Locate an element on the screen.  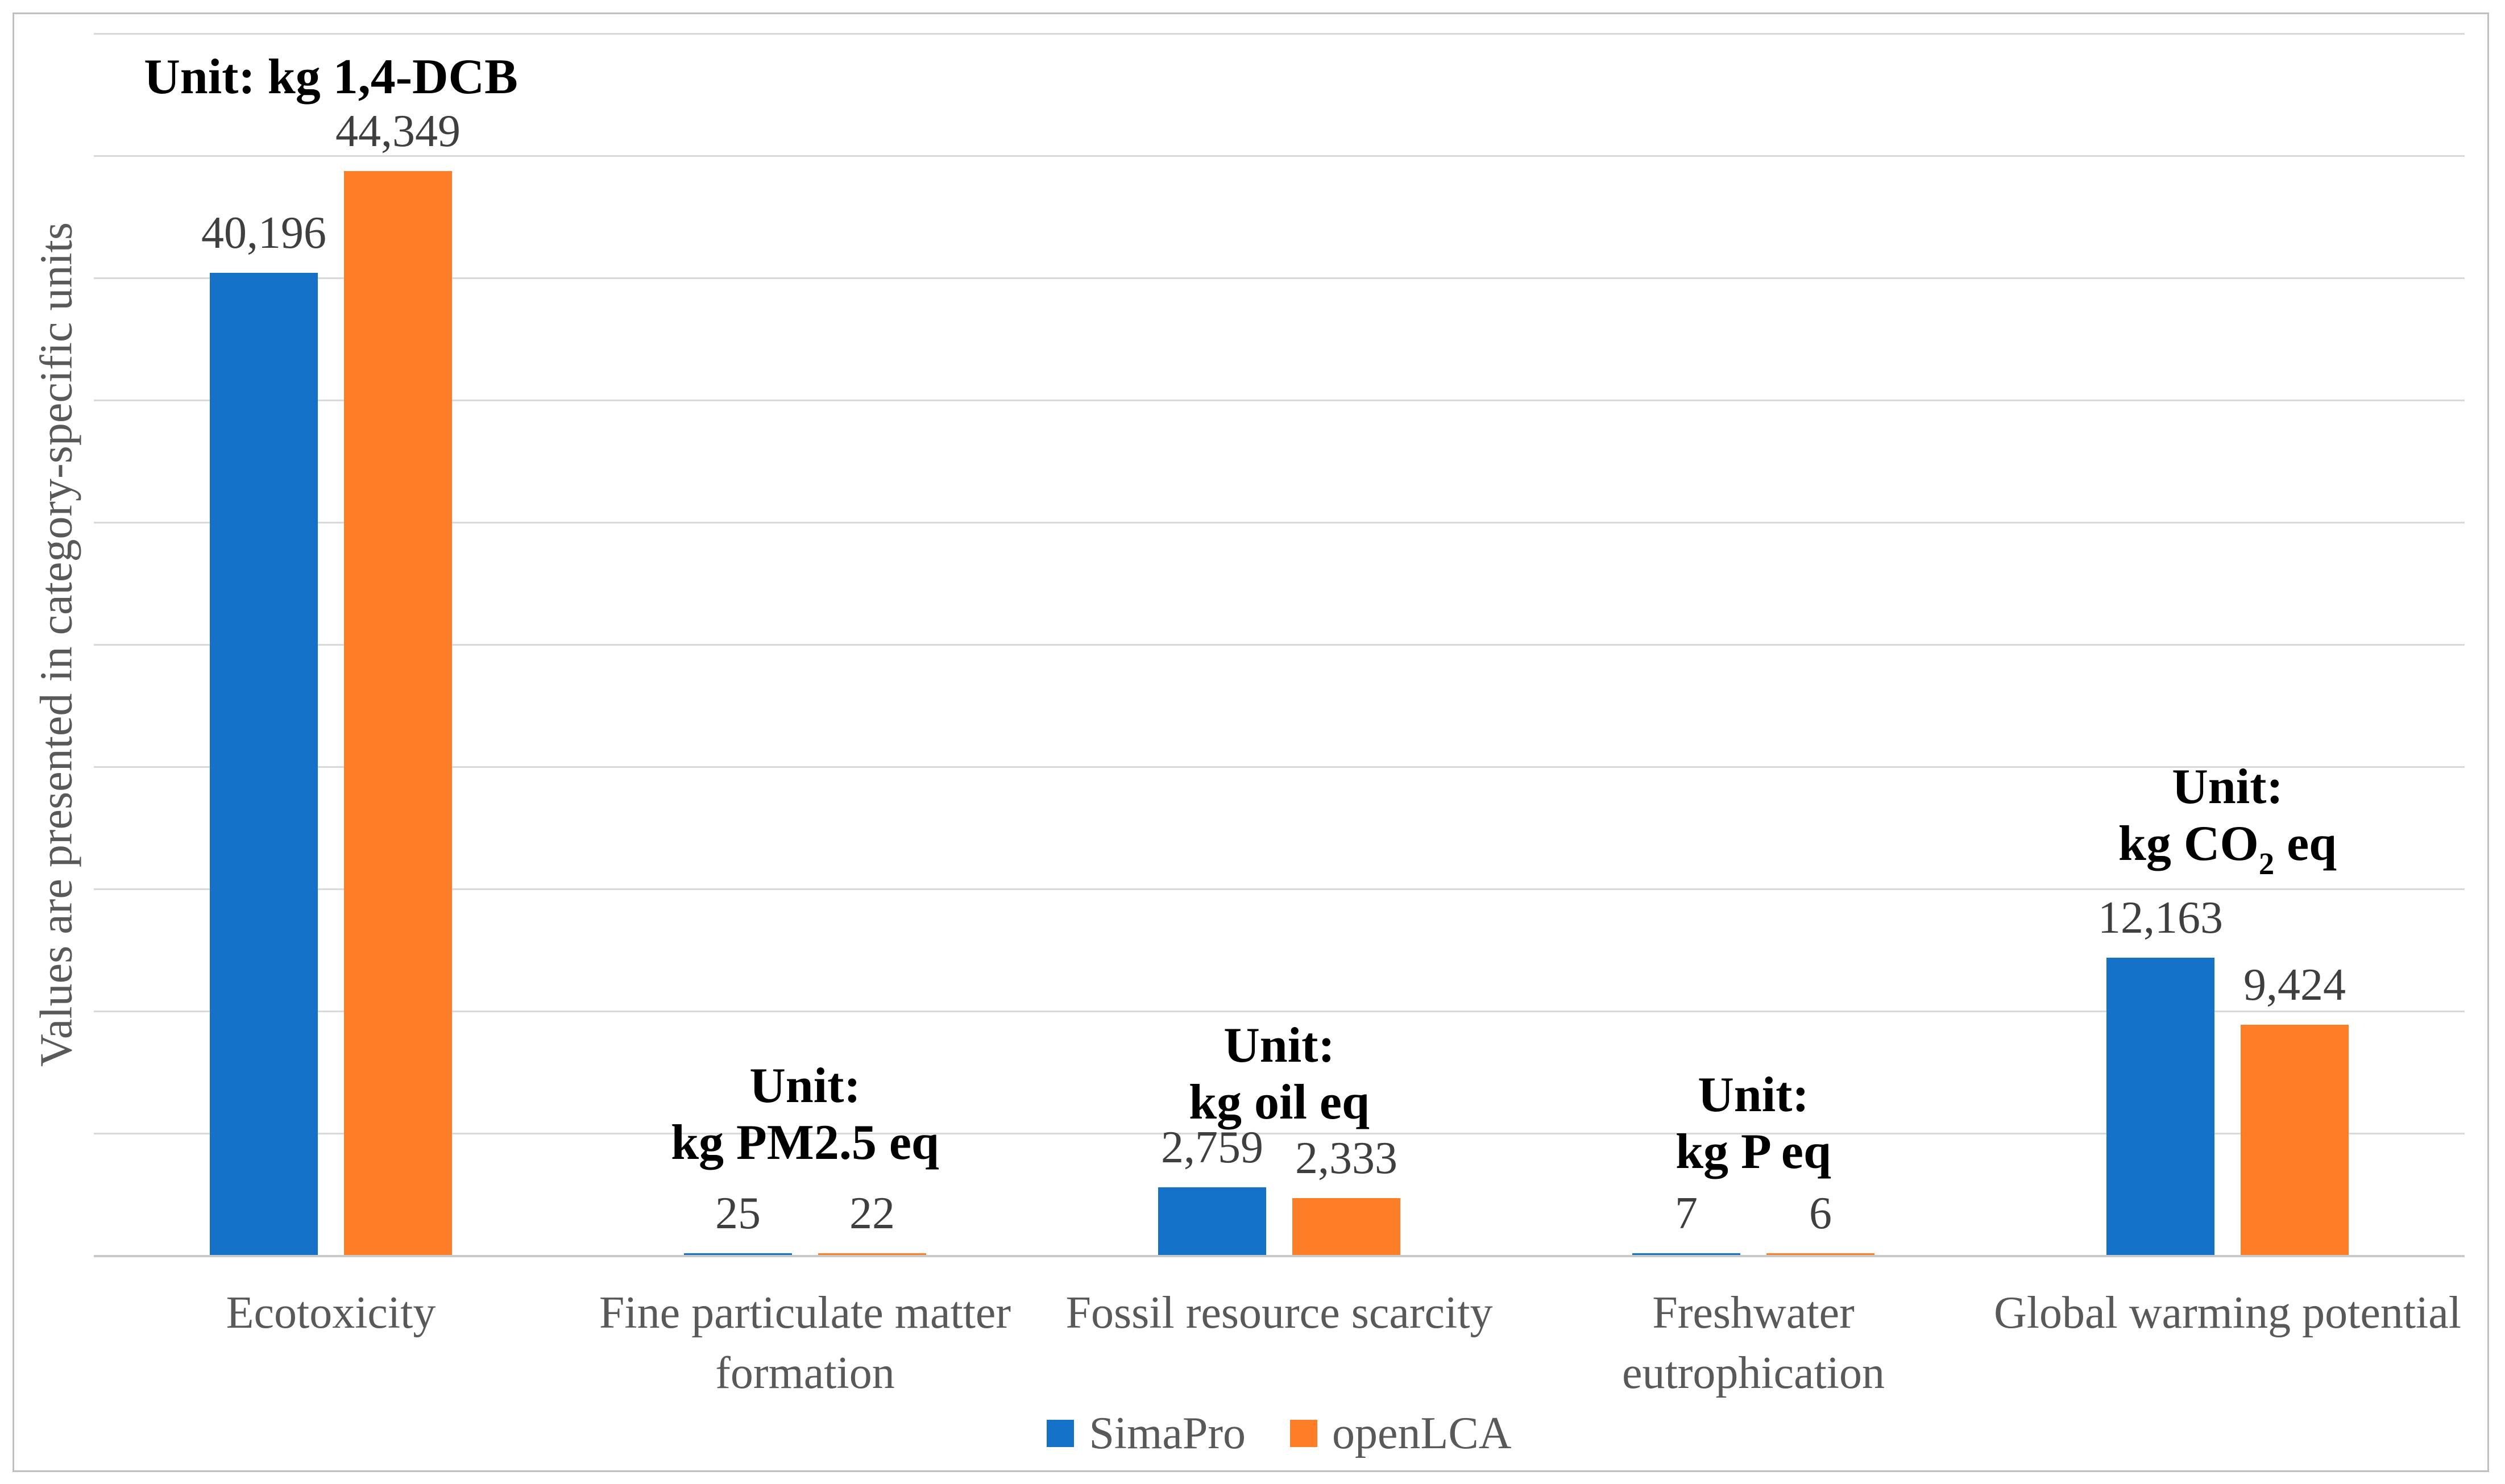
bar-openlca-fine is located at coordinates (872, 1254).